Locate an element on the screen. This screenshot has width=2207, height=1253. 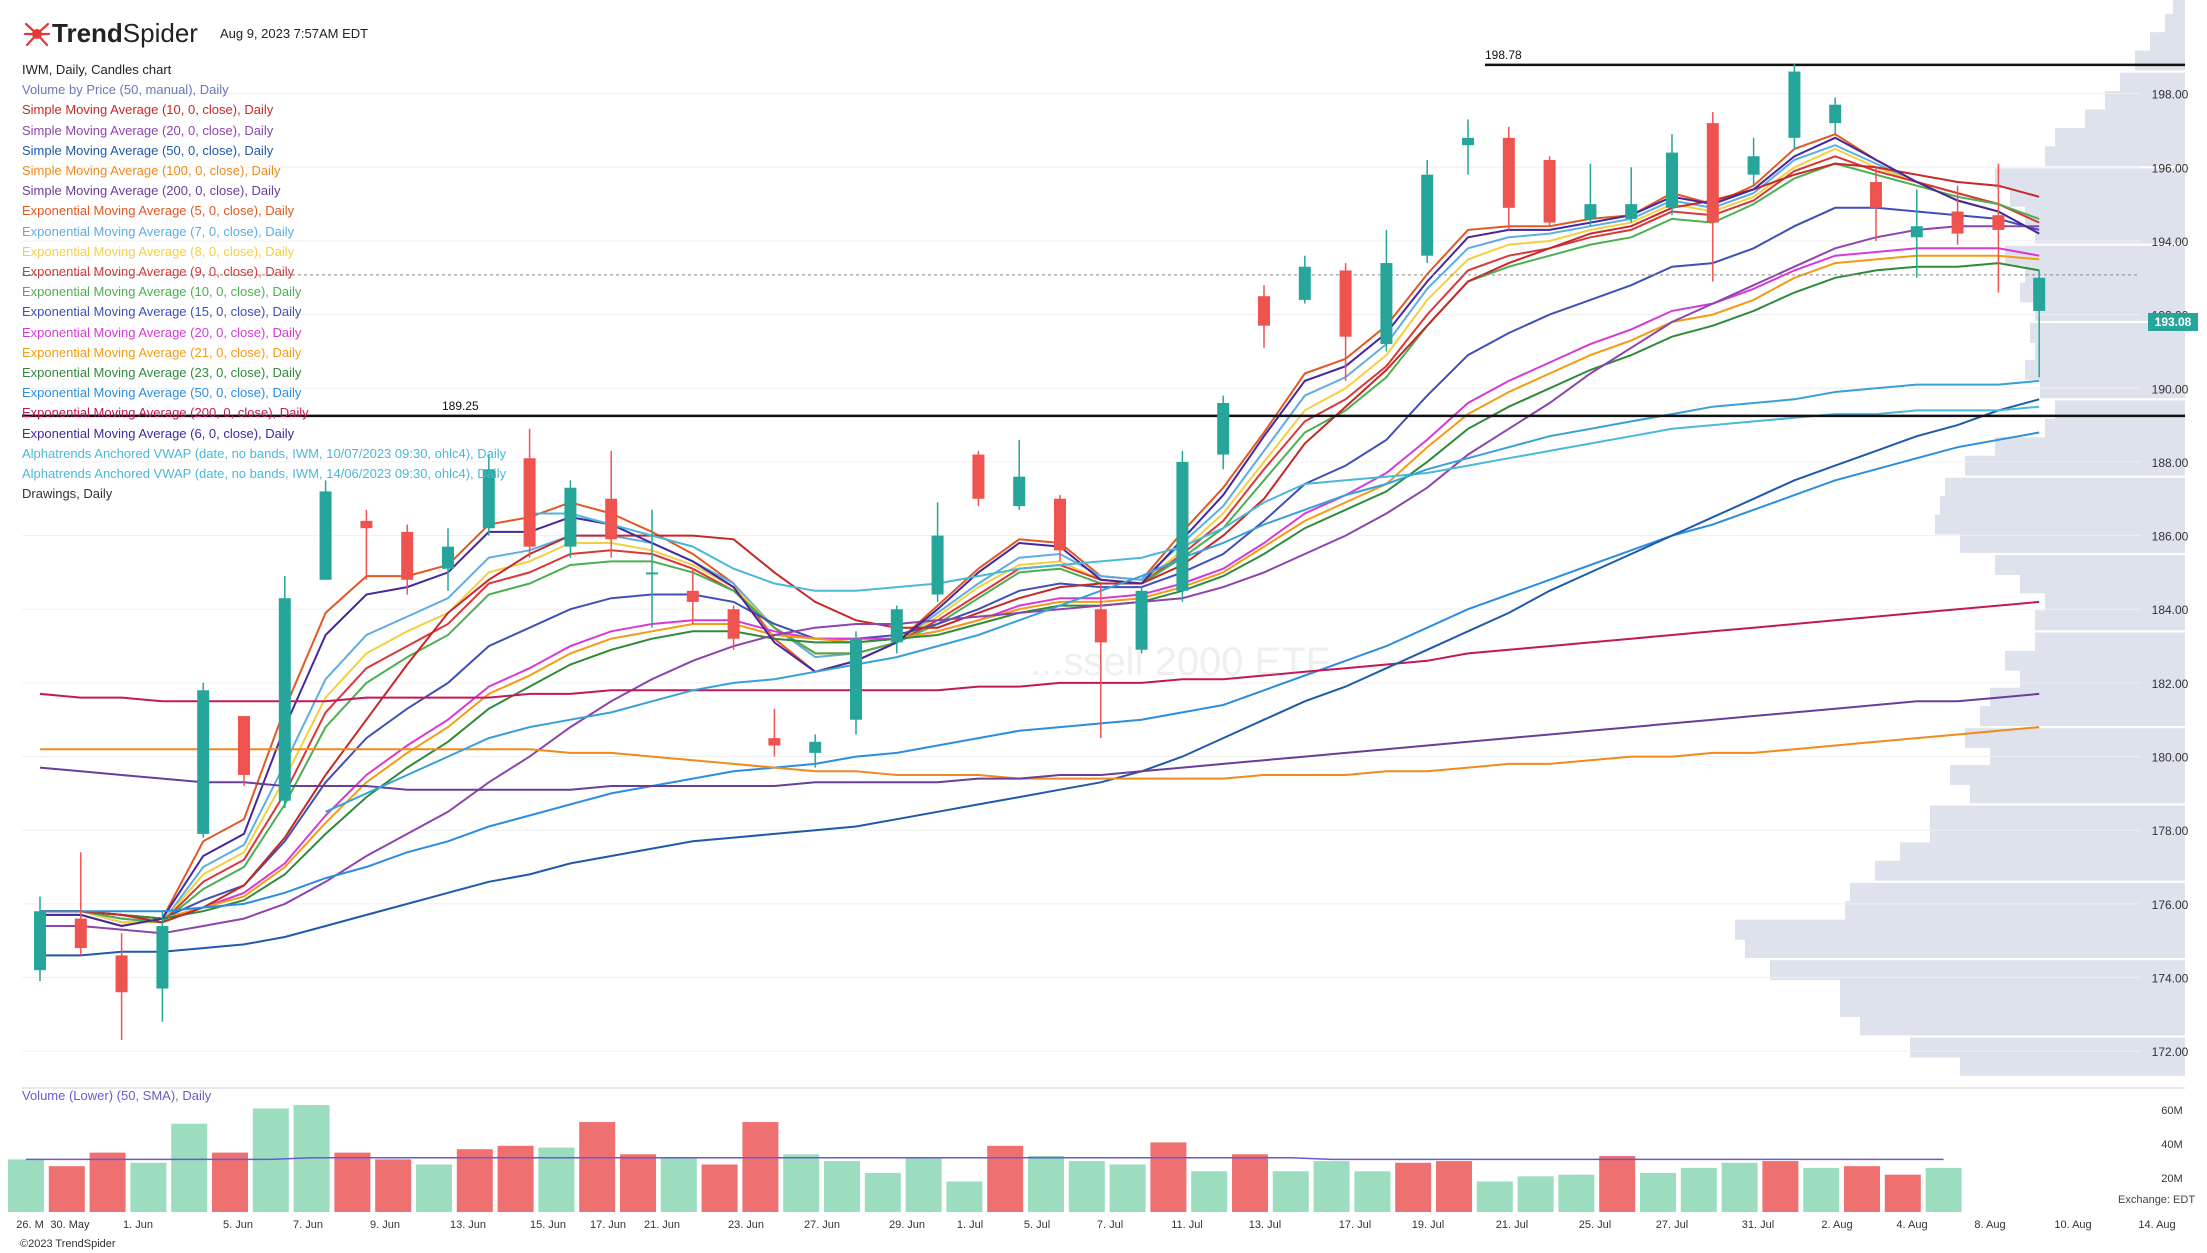
volume-axis-label: 40M is located at coordinates (2171, 1145).